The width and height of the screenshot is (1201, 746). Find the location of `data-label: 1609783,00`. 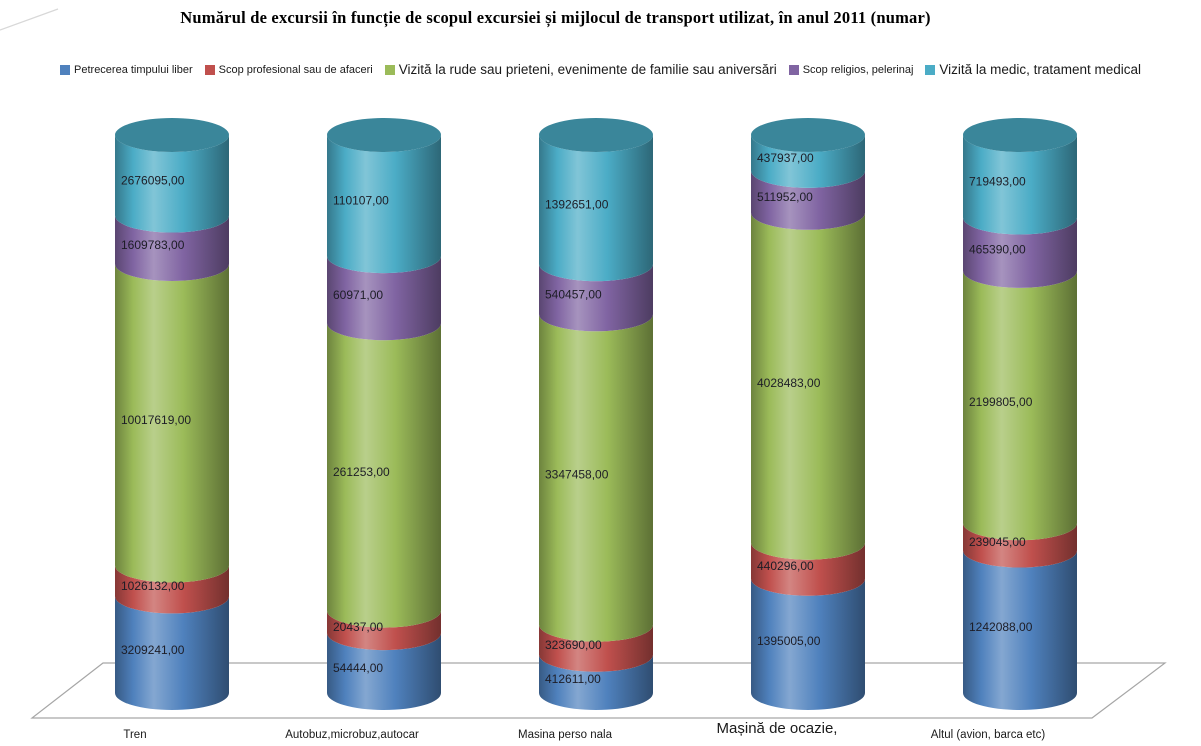

data-label: 1609783,00 is located at coordinates (153, 245).